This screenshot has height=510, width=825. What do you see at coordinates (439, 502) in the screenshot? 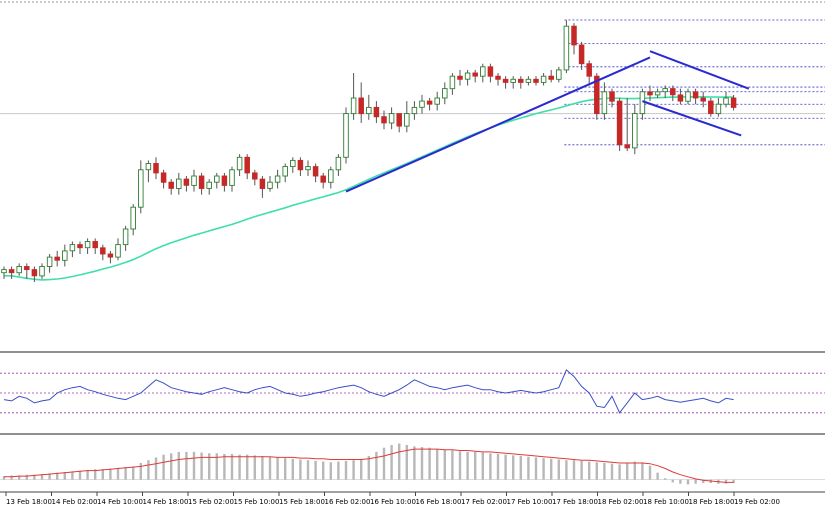
I see `x-tick-label: 16 Feb 18:00` at bounding box center [439, 502].